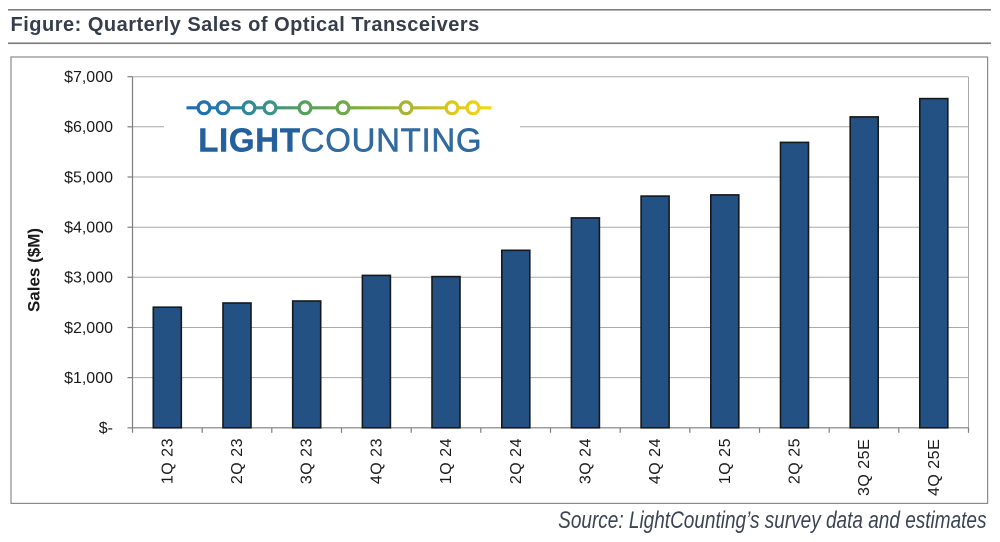 Image resolution: width=1000 pixels, height=542 pixels. I want to click on svg-text: 4Q 25E, so click(934, 467).